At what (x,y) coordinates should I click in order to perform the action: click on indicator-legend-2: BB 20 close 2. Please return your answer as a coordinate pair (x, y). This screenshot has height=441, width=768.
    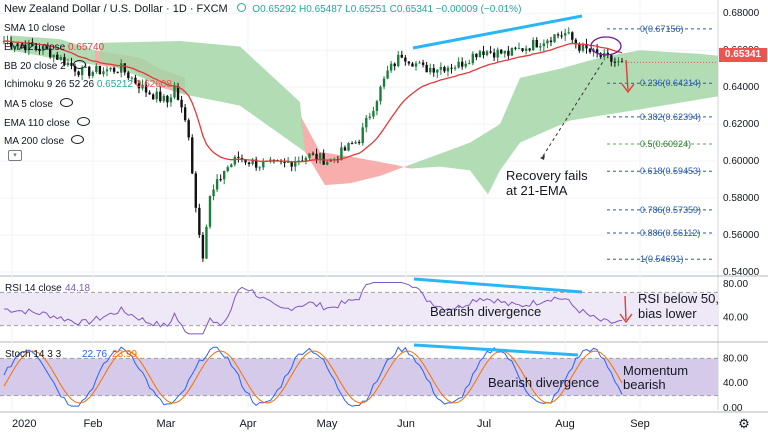
    Looking at the image, I should click on (45, 66).